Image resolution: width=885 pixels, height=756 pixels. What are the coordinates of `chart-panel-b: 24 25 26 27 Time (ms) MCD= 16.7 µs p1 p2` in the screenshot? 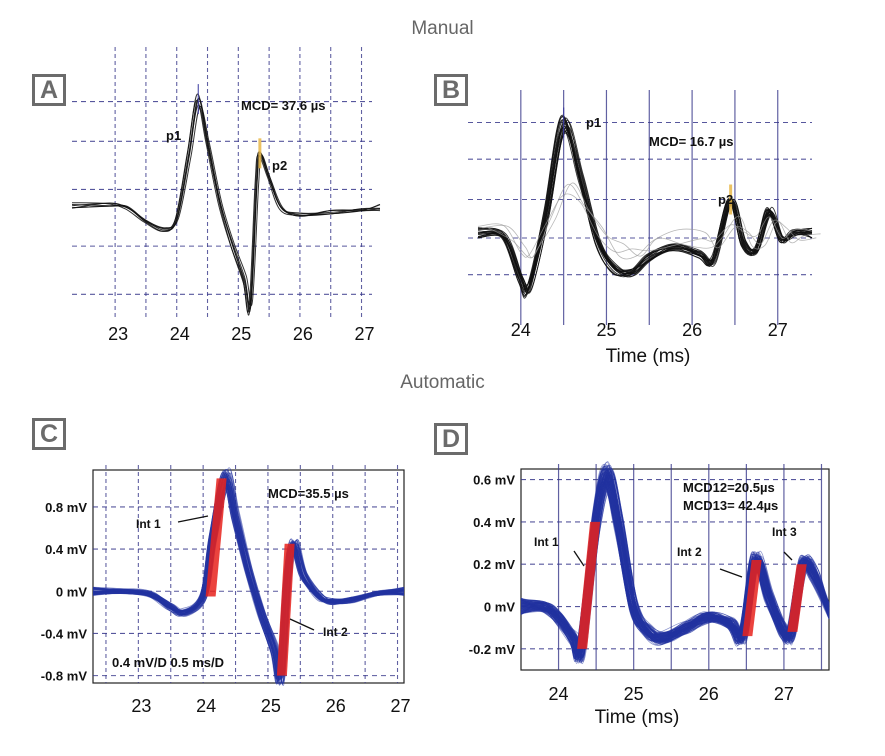 It's located at (644, 228).